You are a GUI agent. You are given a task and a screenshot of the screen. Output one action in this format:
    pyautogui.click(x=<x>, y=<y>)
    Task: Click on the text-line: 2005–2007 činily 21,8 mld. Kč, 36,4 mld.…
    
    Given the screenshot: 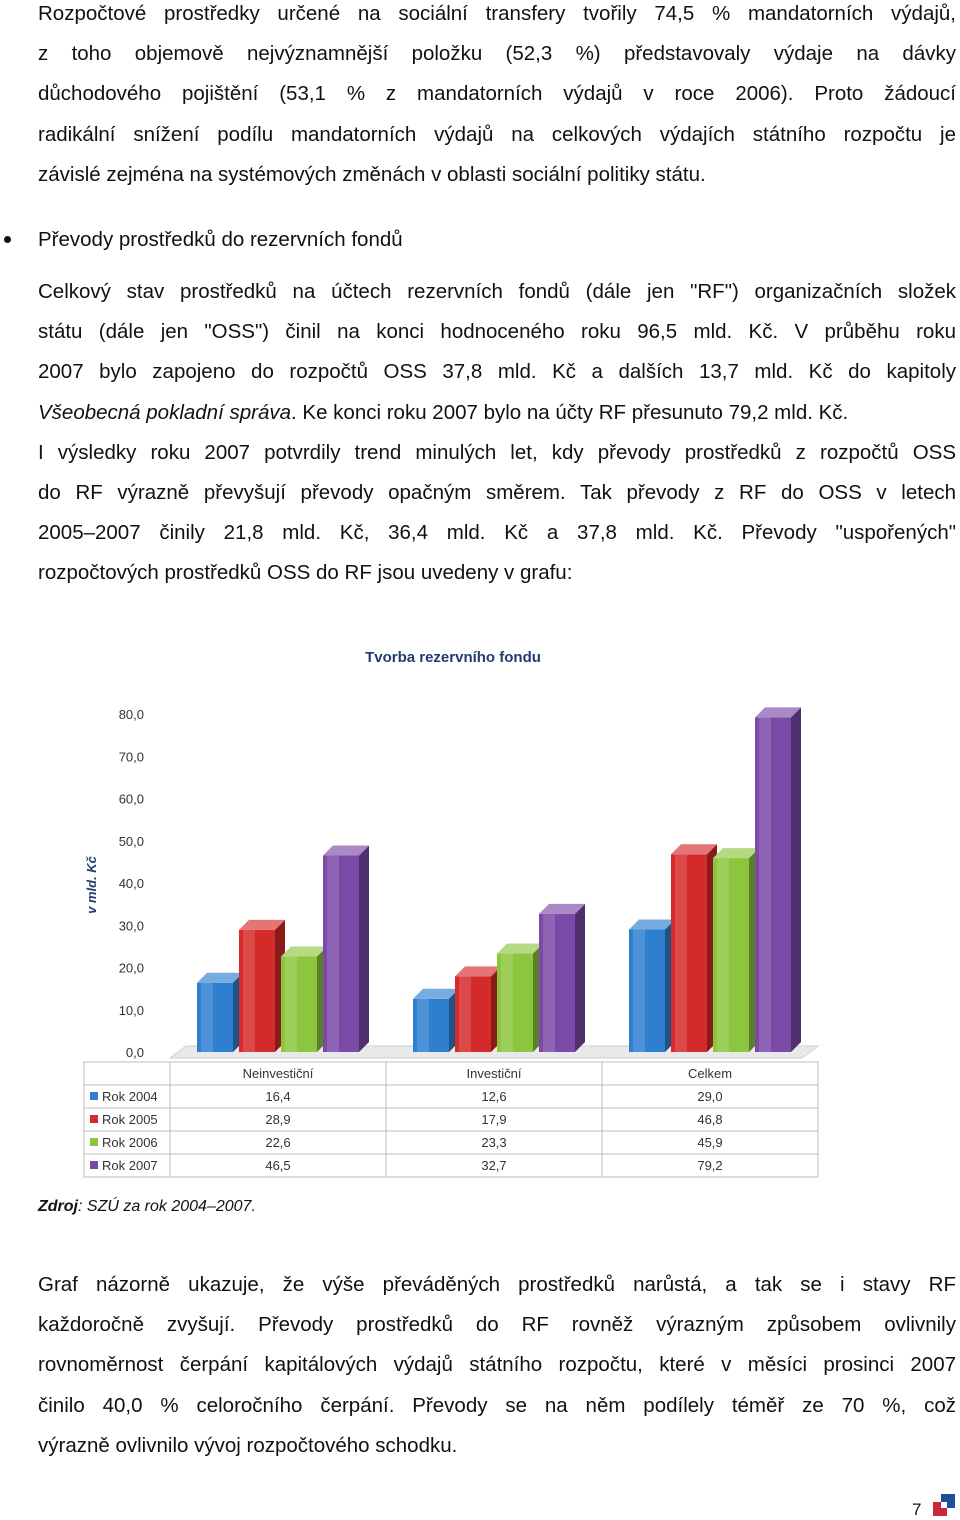 What is the action you would take?
    pyautogui.click(x=497, y=533)
    